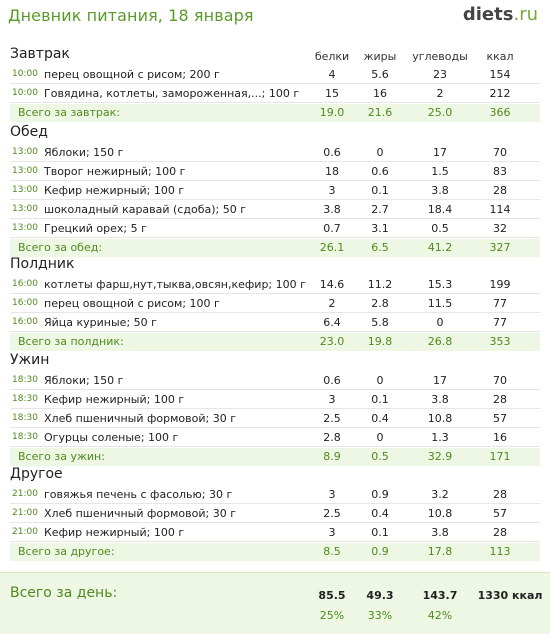 Image resolution: width=550 pixels, height=634 pixels. Describe the element at coordinates (440, 74) in the screenshot. I see `food-carbs: 23` at that location.